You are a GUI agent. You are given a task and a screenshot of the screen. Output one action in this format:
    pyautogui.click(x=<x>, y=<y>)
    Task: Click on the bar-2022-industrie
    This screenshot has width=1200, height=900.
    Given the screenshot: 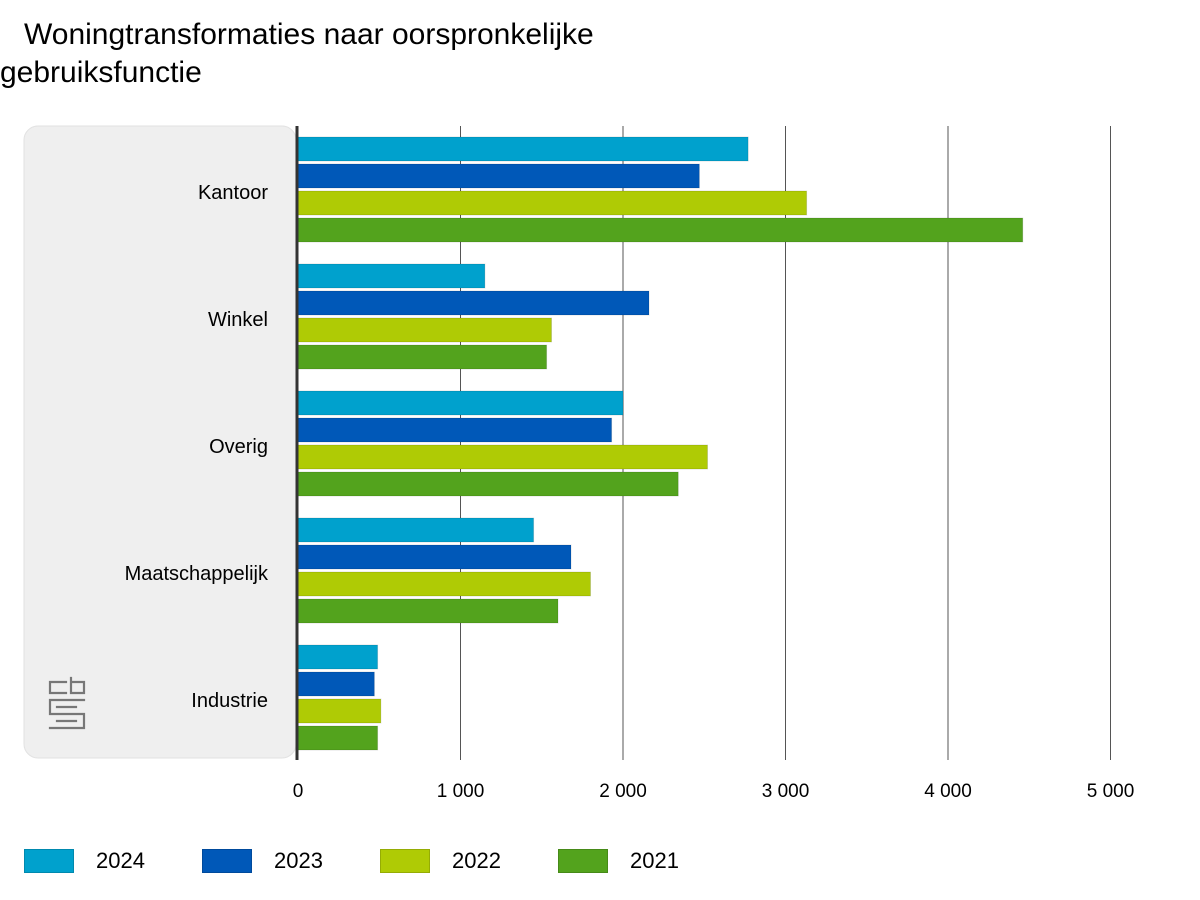 What is the action you would take?
    pyautogui.click(x=339, y=711)
    